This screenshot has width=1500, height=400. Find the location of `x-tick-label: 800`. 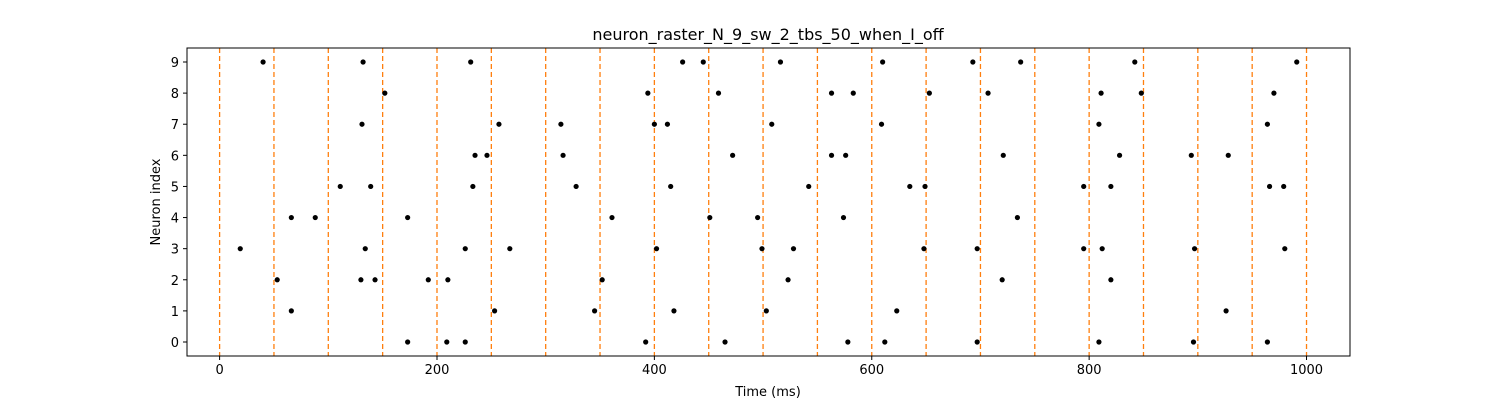

x-tick-label: 800 is located at coordinates (1089, 370).